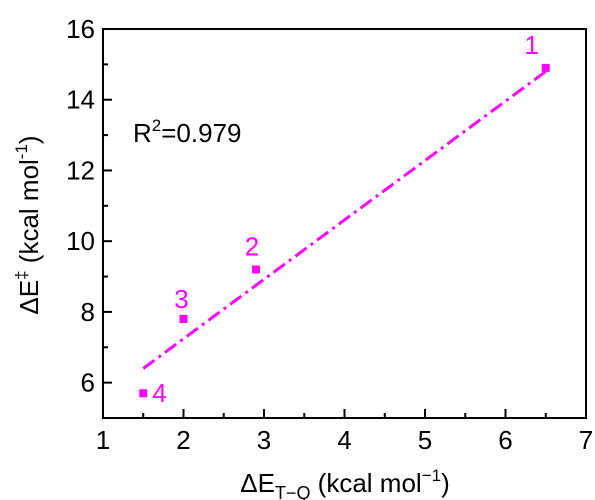  What do you see at coordinates (505, 440) in the screenshot?
I see `x-tick-label: 6` at bounding box center [505, 440].